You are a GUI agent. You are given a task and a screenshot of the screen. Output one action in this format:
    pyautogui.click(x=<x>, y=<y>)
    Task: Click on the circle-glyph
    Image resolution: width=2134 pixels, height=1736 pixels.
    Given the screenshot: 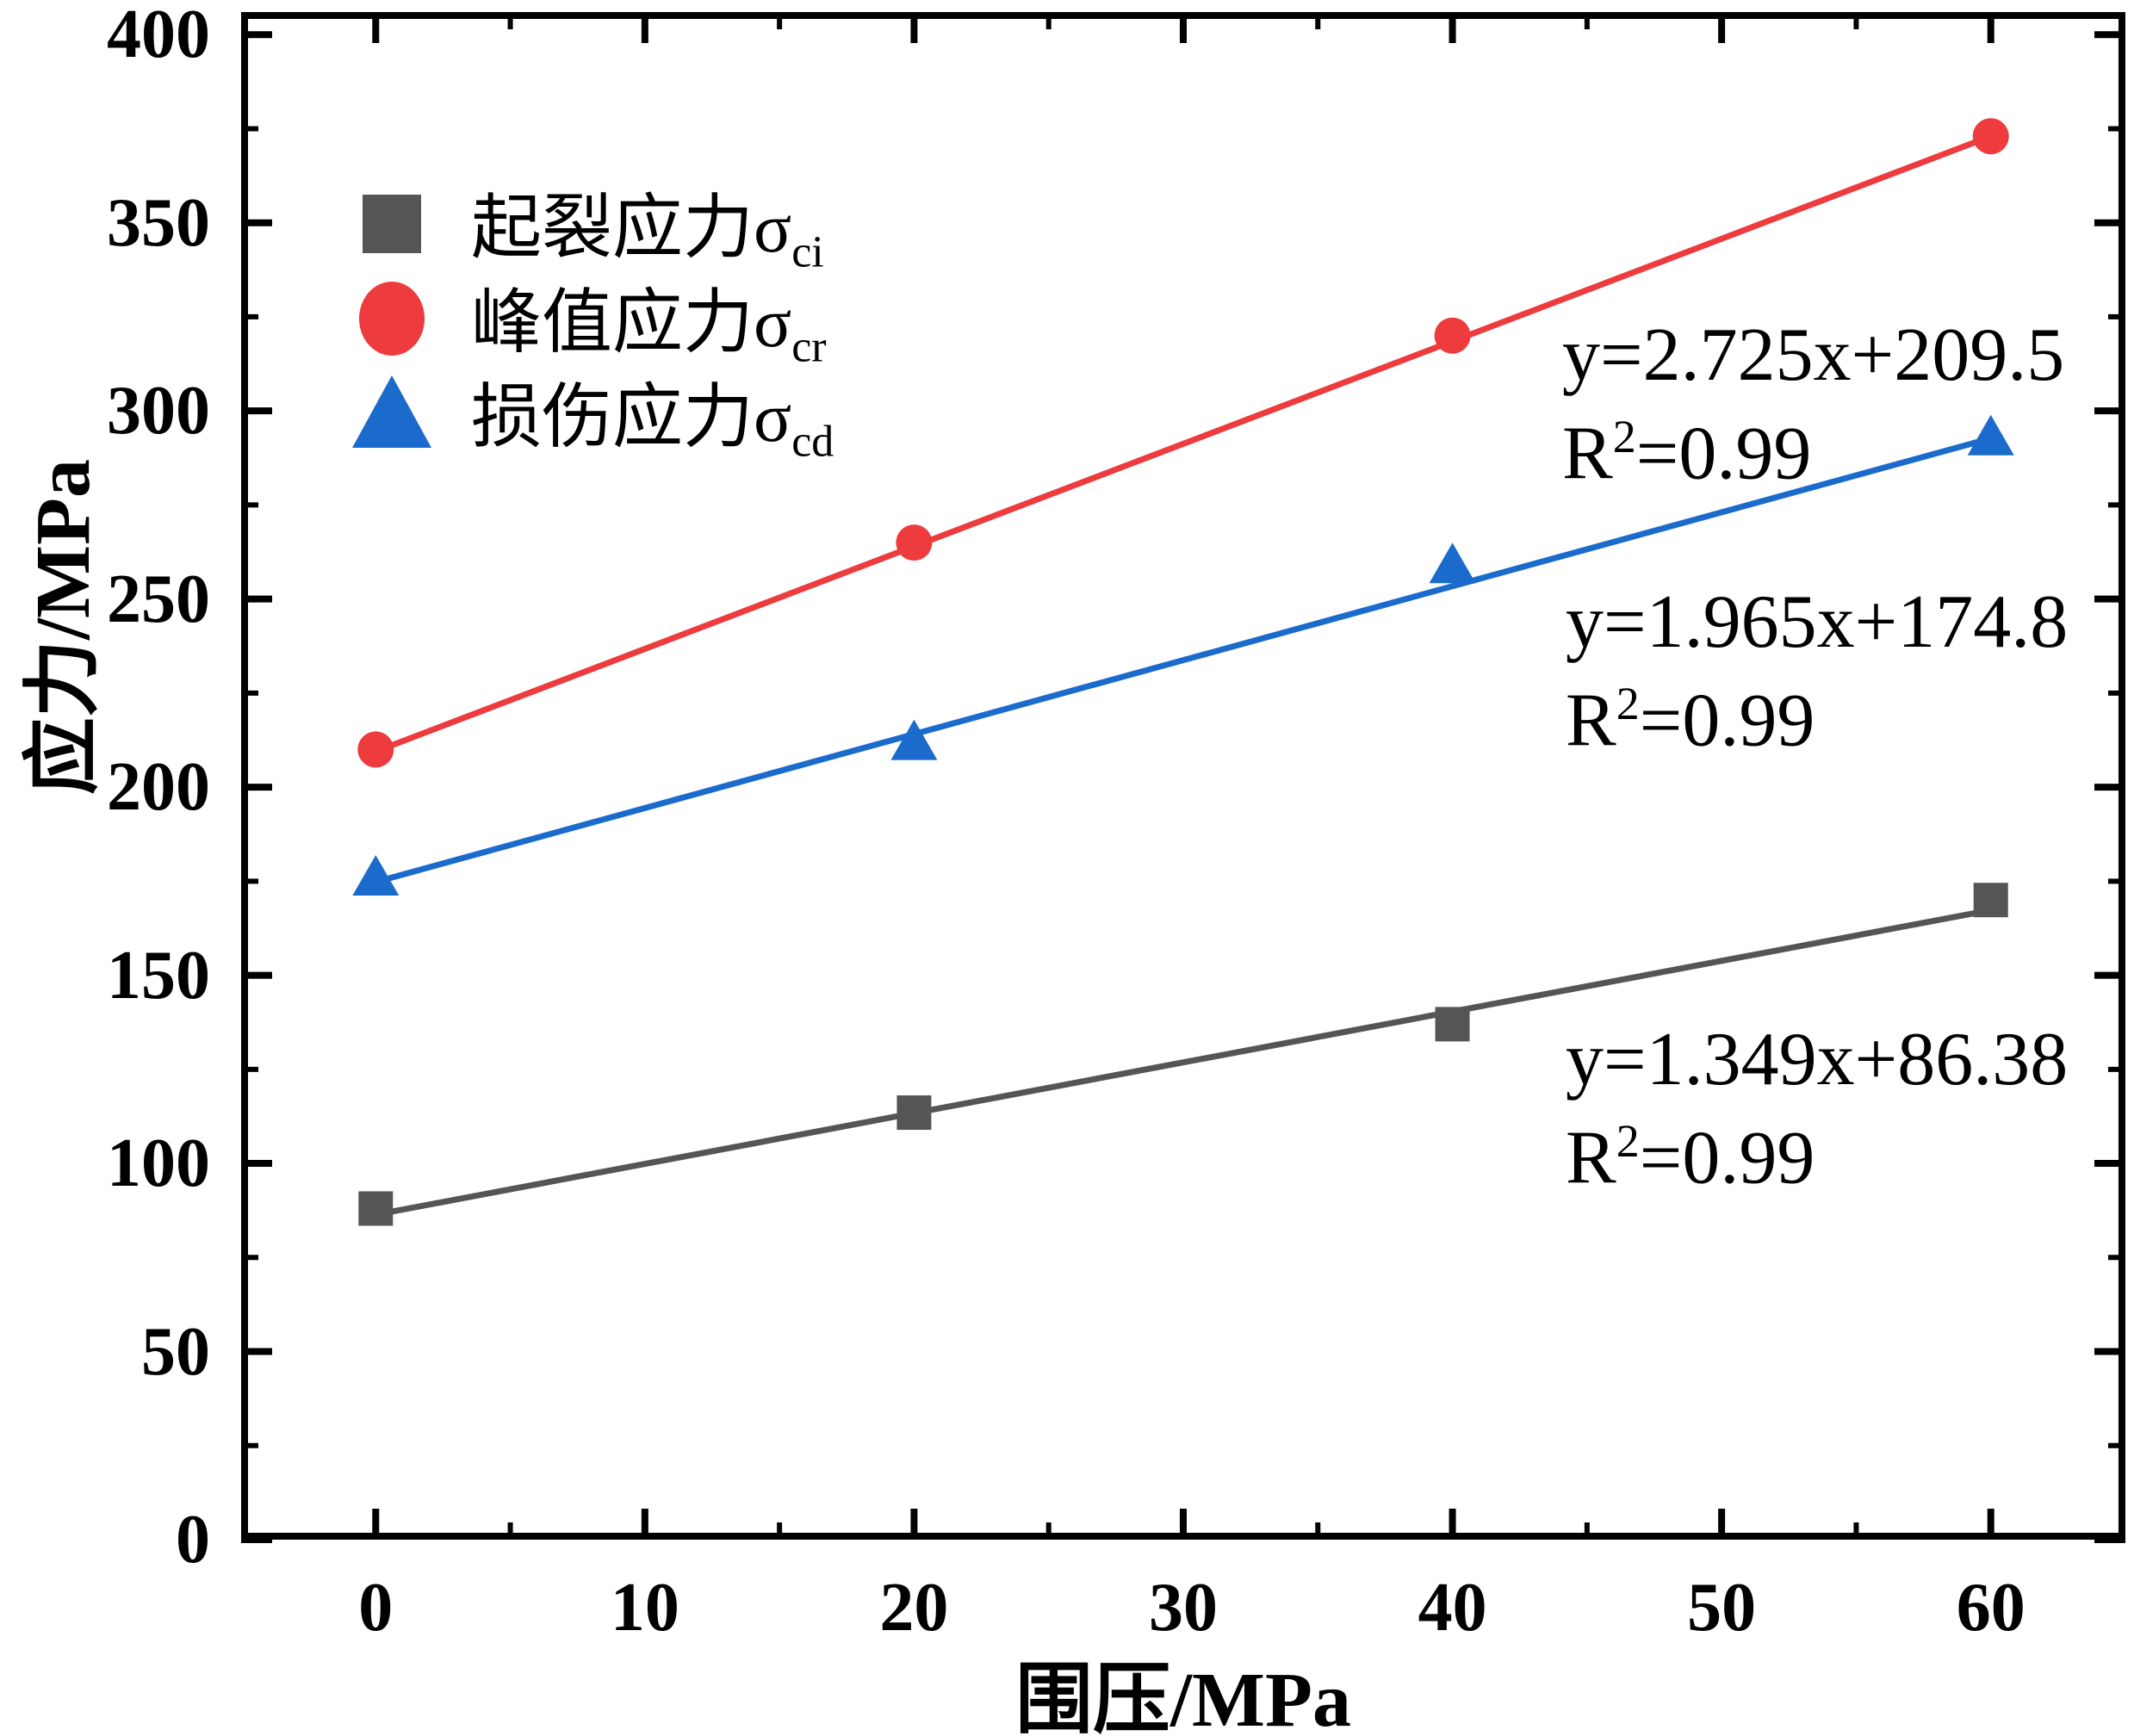 What is the action you would take?
    pyautogui.click(x=392, y=318)
    